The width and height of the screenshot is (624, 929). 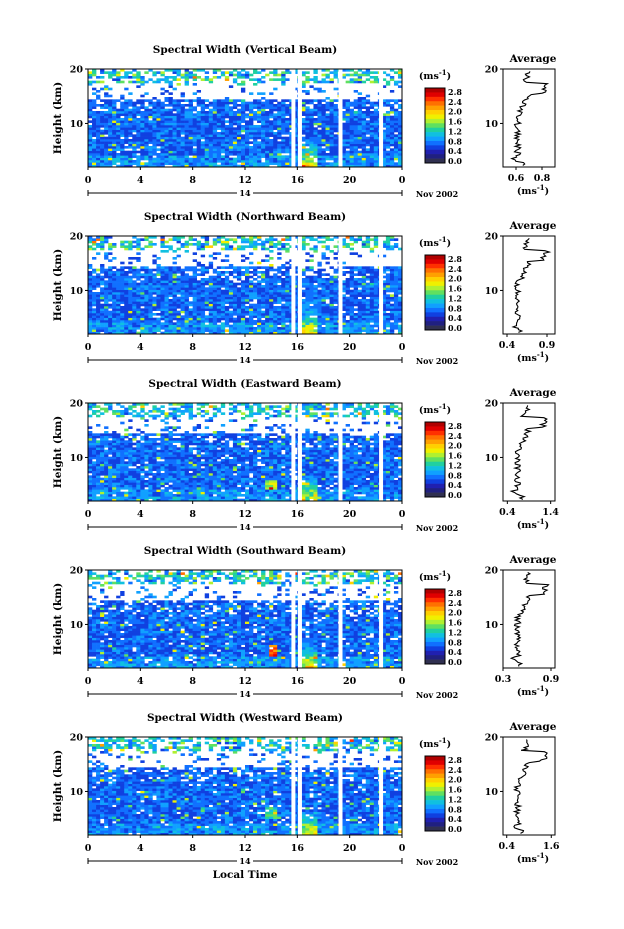 What do you see at coordinates (542, 178) in the screenshot?
I see `average-x-tick-label: 0.8` at bounding box center [542, 178].